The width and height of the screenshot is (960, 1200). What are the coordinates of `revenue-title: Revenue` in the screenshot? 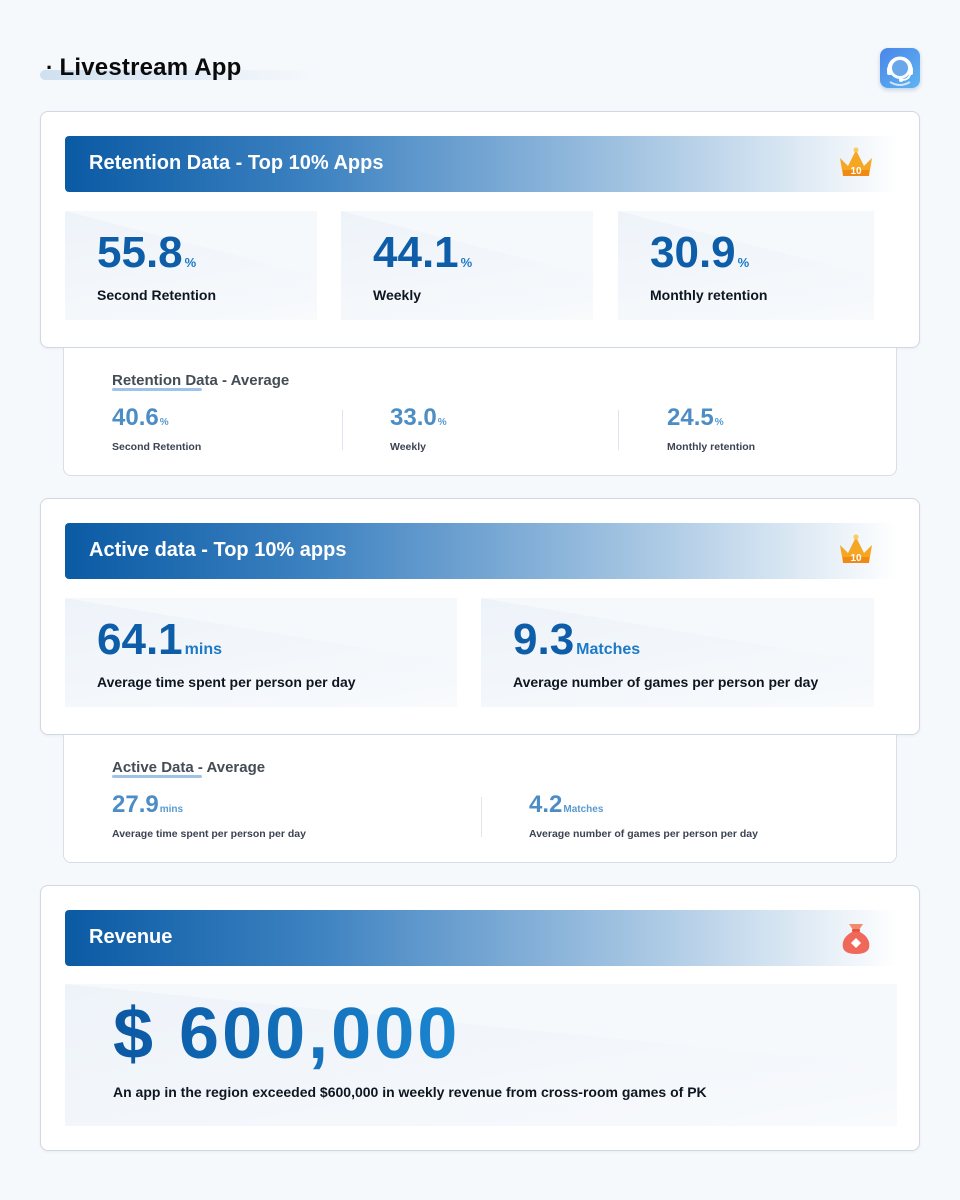 It's located at (131, 937).